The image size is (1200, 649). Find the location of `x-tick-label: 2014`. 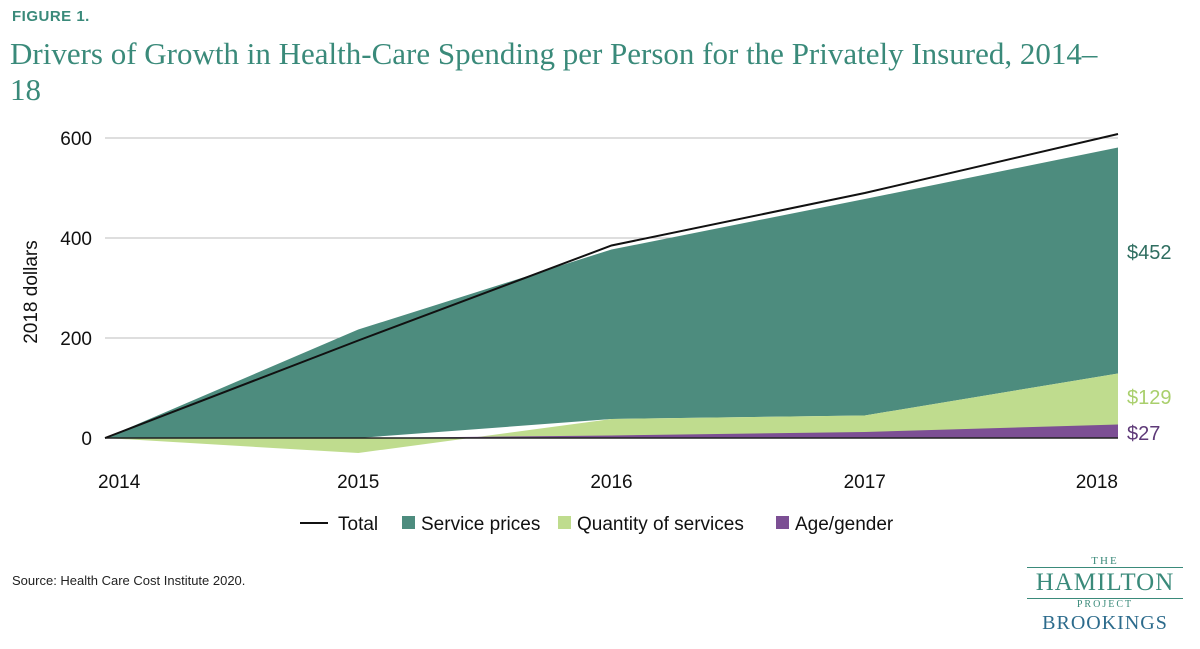

x-tick-label: 2014 is located at coordinates (119, 482).